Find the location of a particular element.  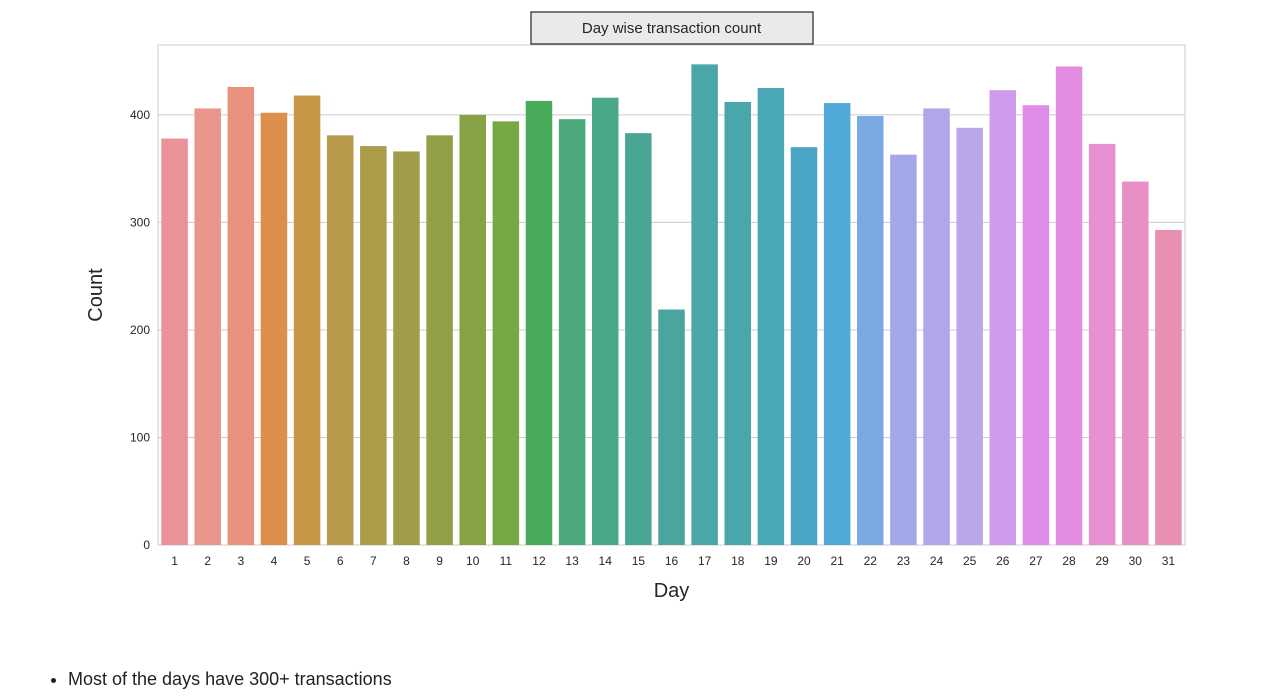

x-tick-label: 7 is located at coordinates (373, 561).